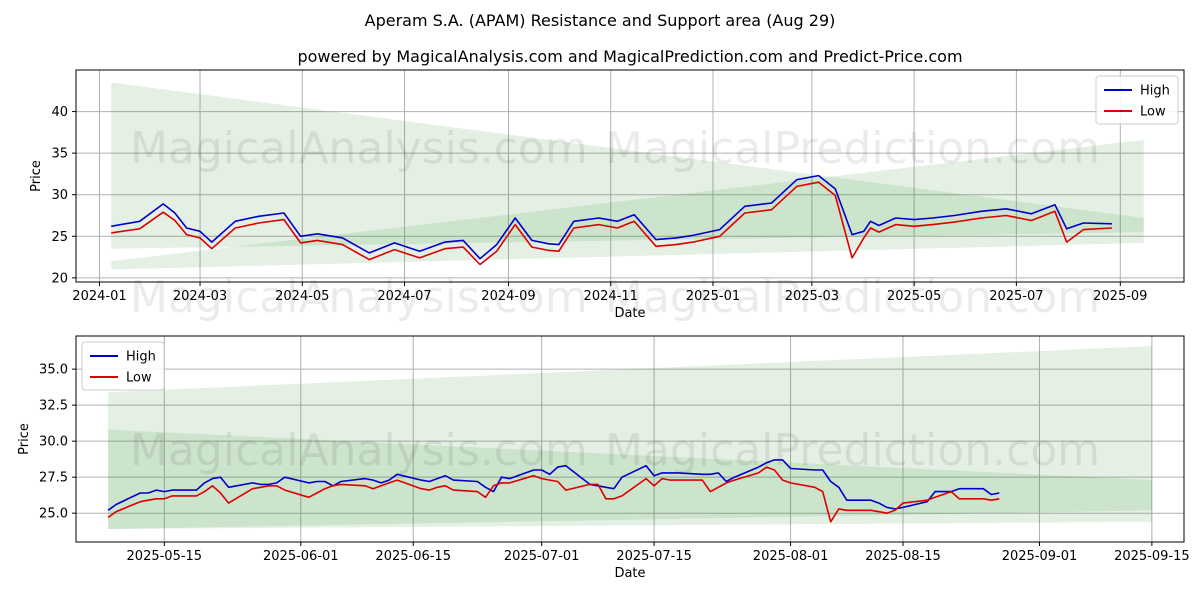  I want to click on x-tick-label: 2025-05-15, so click(165, 556).